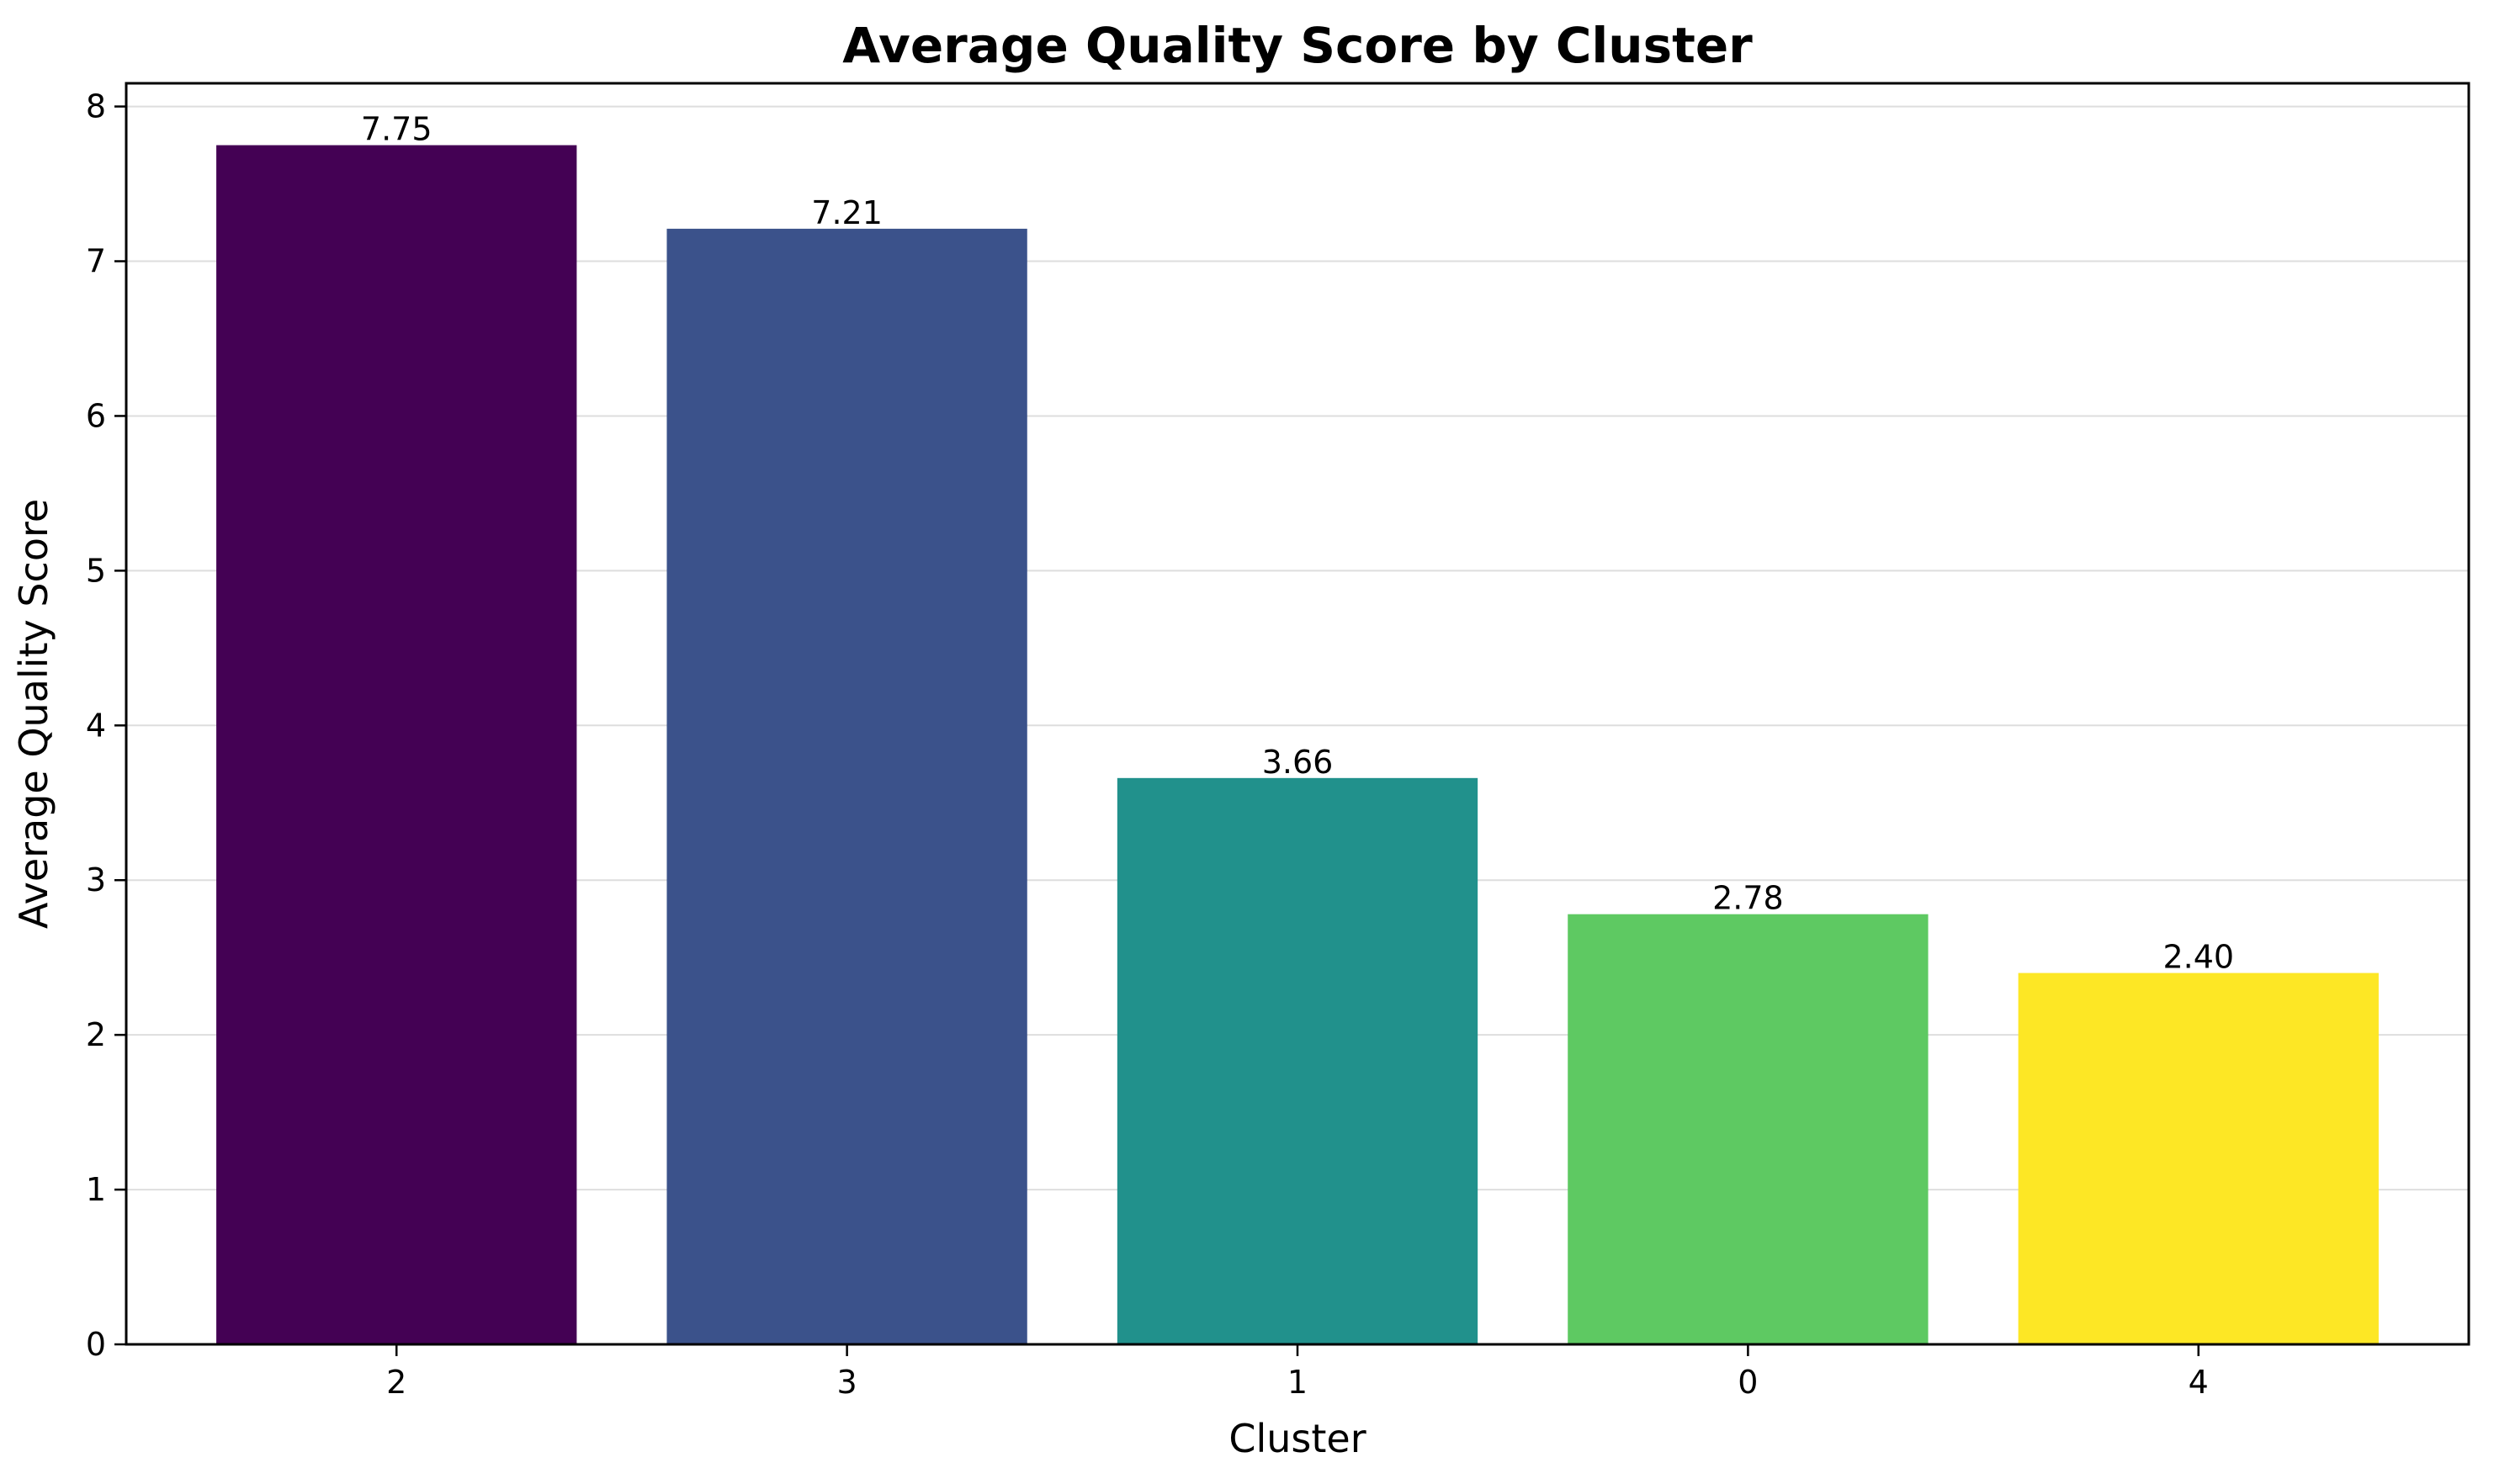 Image resolution: width=2494 pixels, height=1484 pixels. What do you see at coordinates (1297, 1438) in the screenshot?
I see `x-axis-label: Cluster` at bounding box center [1297, 1438].